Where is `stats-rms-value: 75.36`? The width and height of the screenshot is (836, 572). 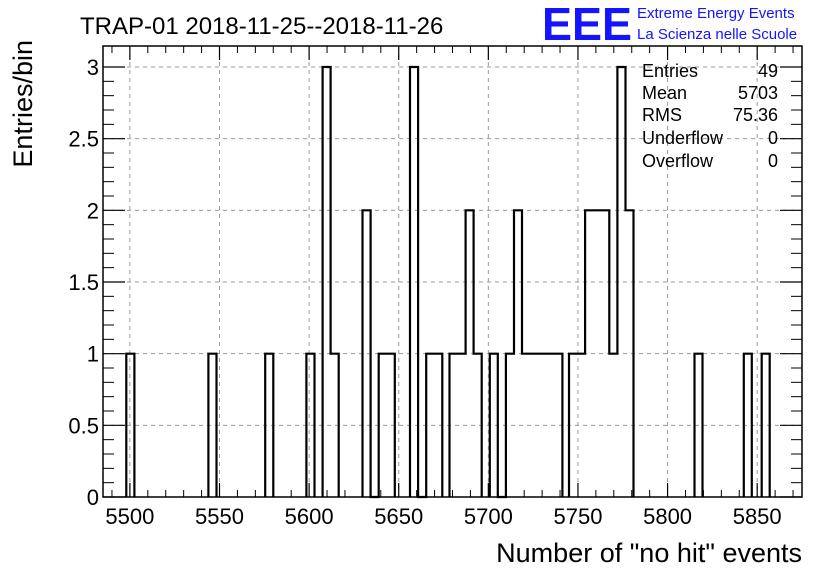
stats-rms-value: 75.36 is located at coordinates (755, 115).